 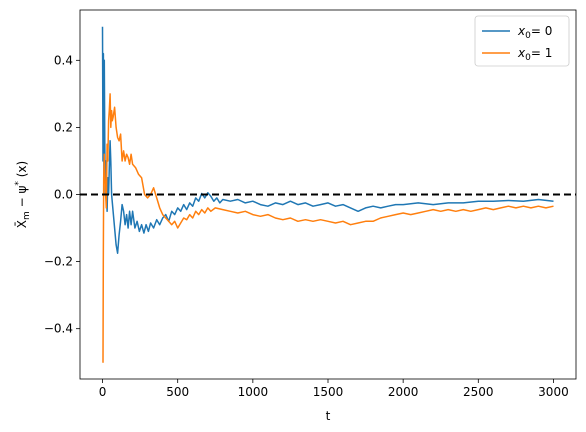 I want to click on x-tick-label: 2000, so click(x=403, y=392).